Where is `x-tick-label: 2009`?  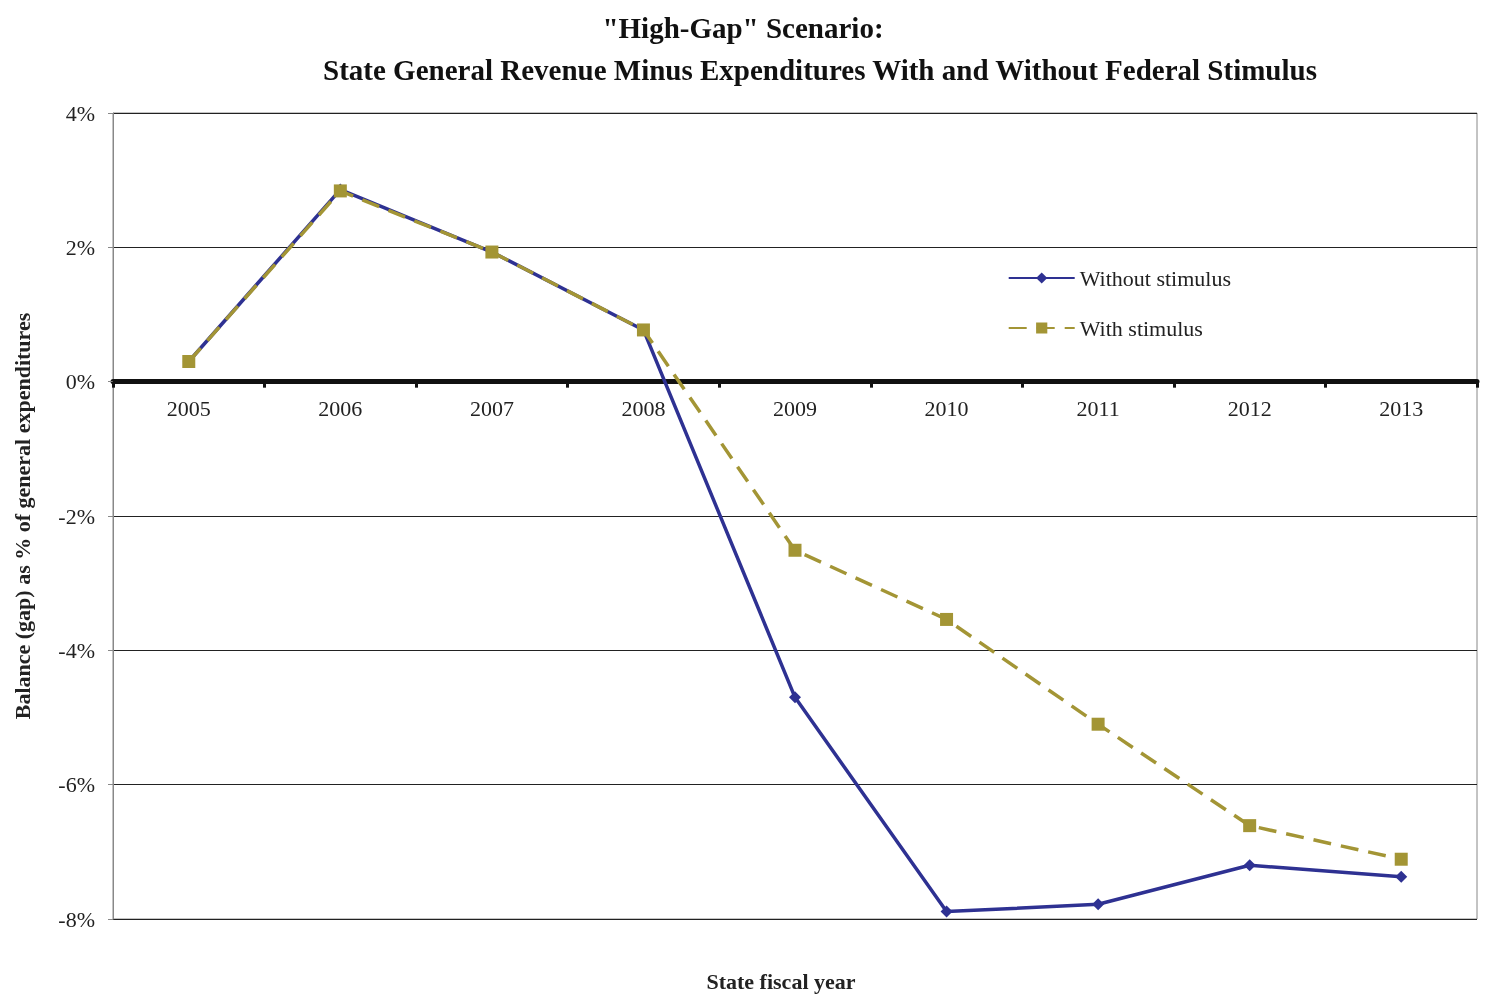 x-tick-label: 2009 is located at coordinates (795, 409).